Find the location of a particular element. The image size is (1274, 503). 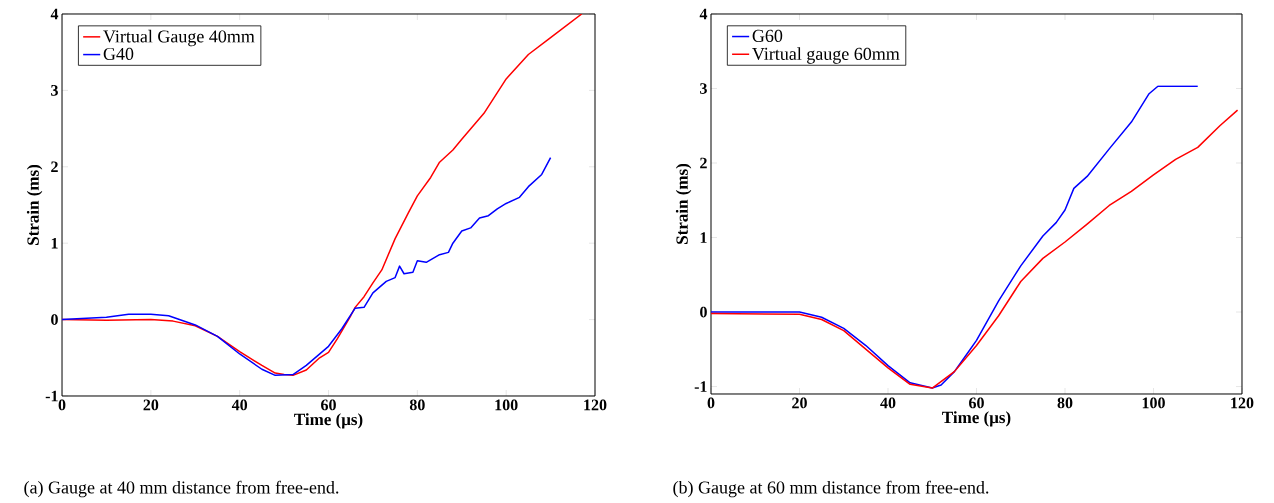

text: (a) Gauge at 40 mm distance from free-end. is located at coordinates (181, 489).